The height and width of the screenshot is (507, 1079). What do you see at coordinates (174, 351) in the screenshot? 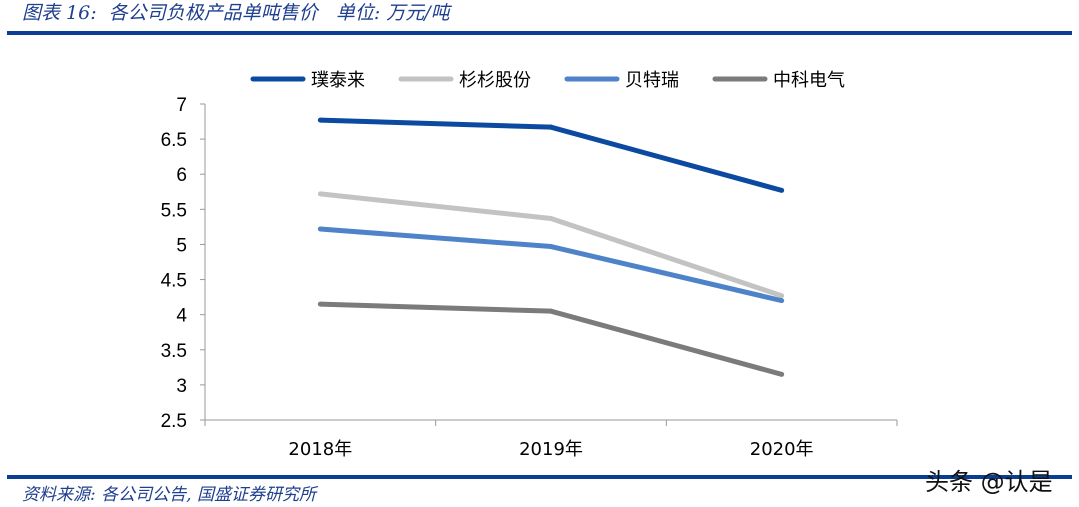
I see `y-tick-label: 3.5` at bounding box center [174, 351].